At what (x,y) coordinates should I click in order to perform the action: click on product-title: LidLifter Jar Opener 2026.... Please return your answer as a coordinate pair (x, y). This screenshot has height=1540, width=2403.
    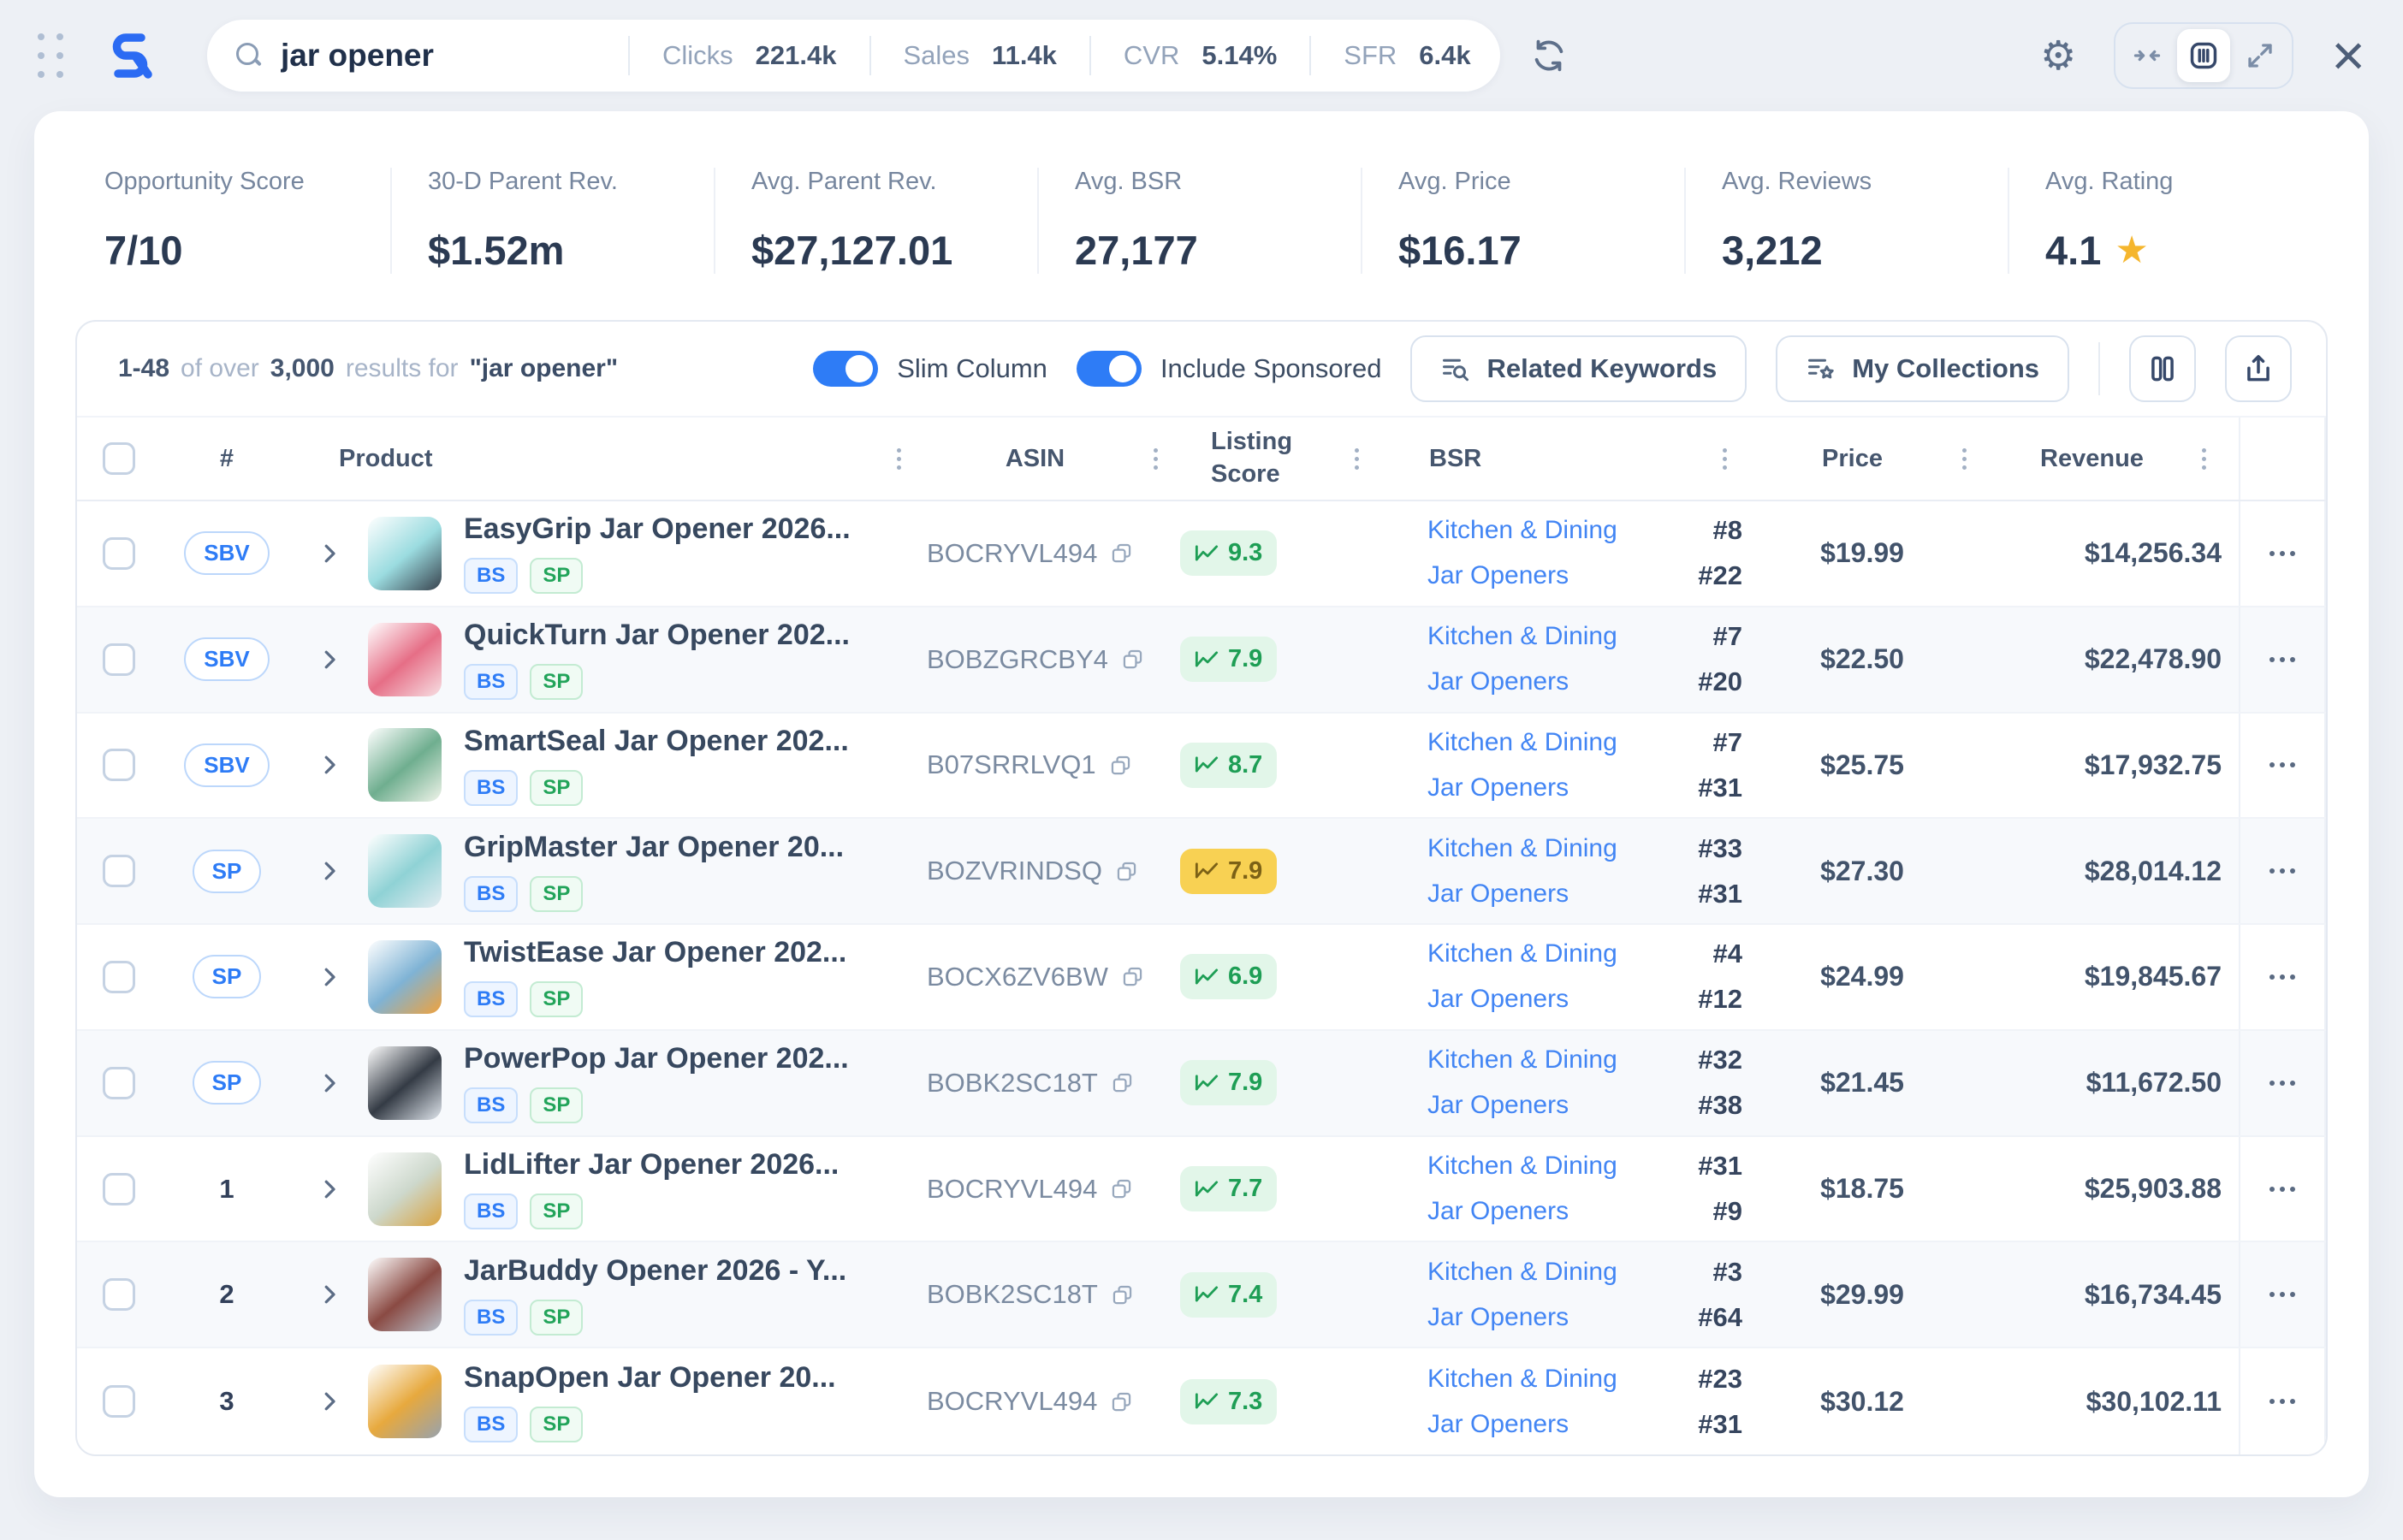
    Looking at the image, I should click on (652, 1165).